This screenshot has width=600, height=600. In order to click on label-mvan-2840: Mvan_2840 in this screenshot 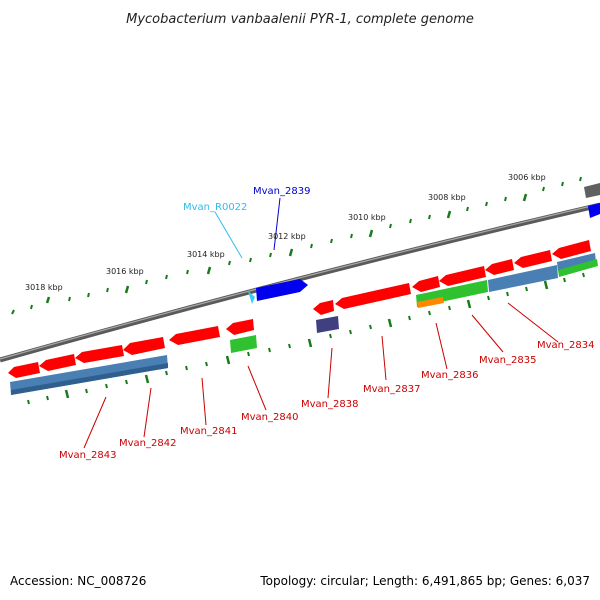, I will do `click(269, 417)`.